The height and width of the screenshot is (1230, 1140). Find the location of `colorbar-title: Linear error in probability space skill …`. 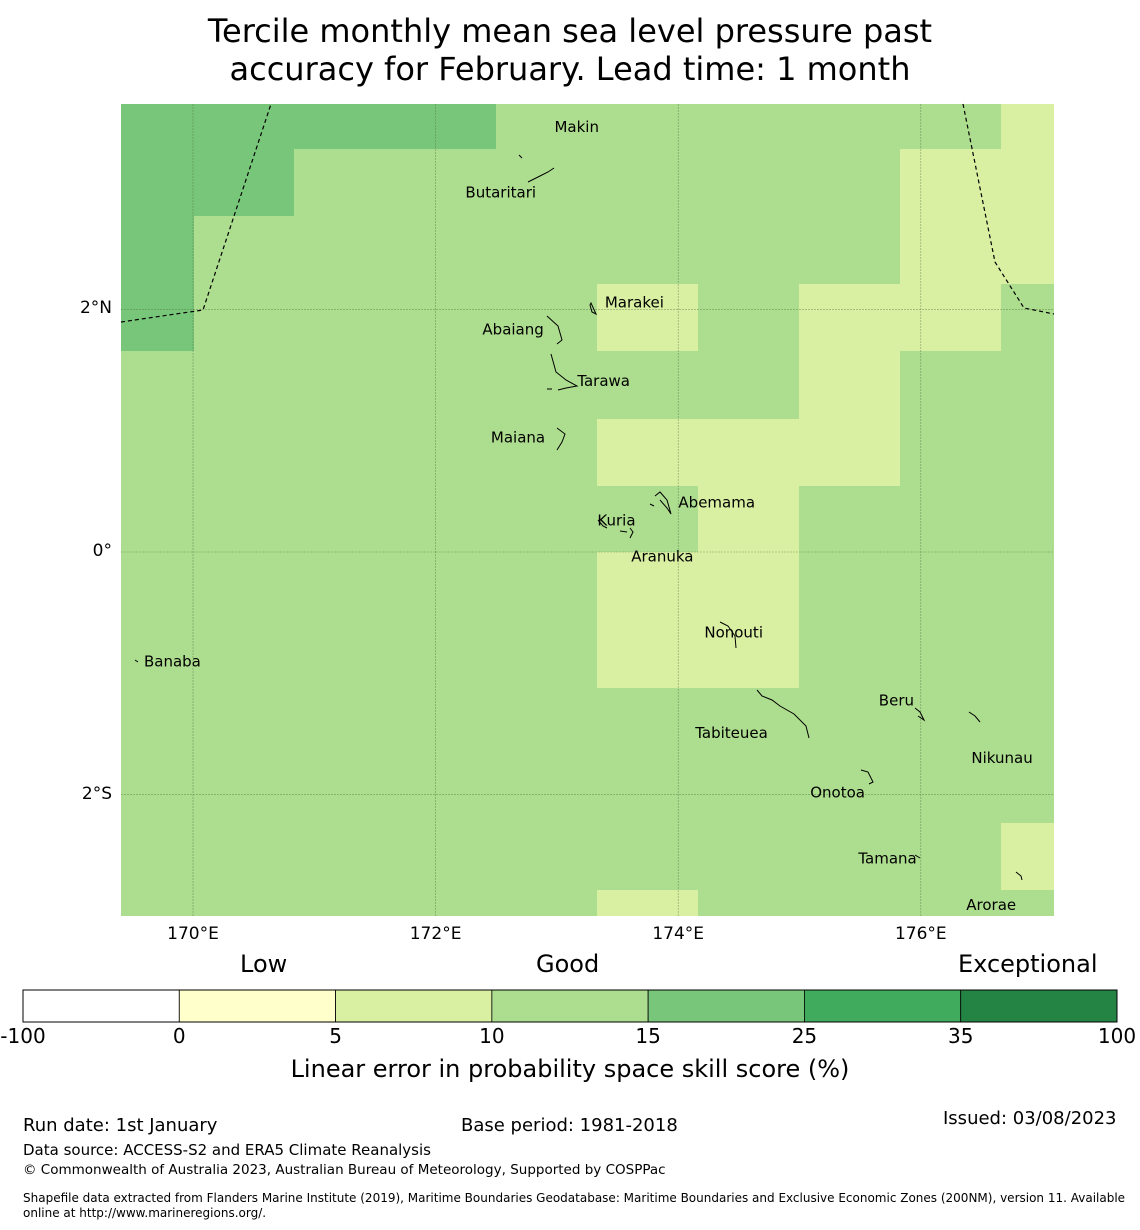

colorbar-title: Linear error in probability space skill … is located at coordinates (570, 1069).